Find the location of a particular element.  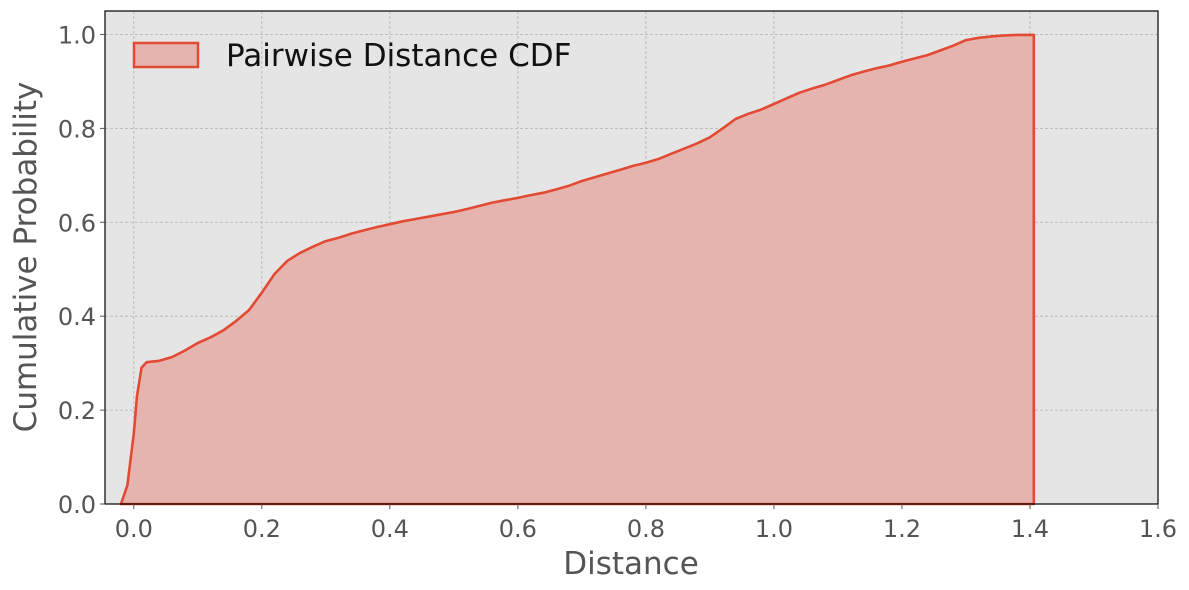

x-tick-labels: 0.0 0.2 0.4 0.6 0.8 1.0 1.2 1.4 1.6 is located at coordinates (646, 529).